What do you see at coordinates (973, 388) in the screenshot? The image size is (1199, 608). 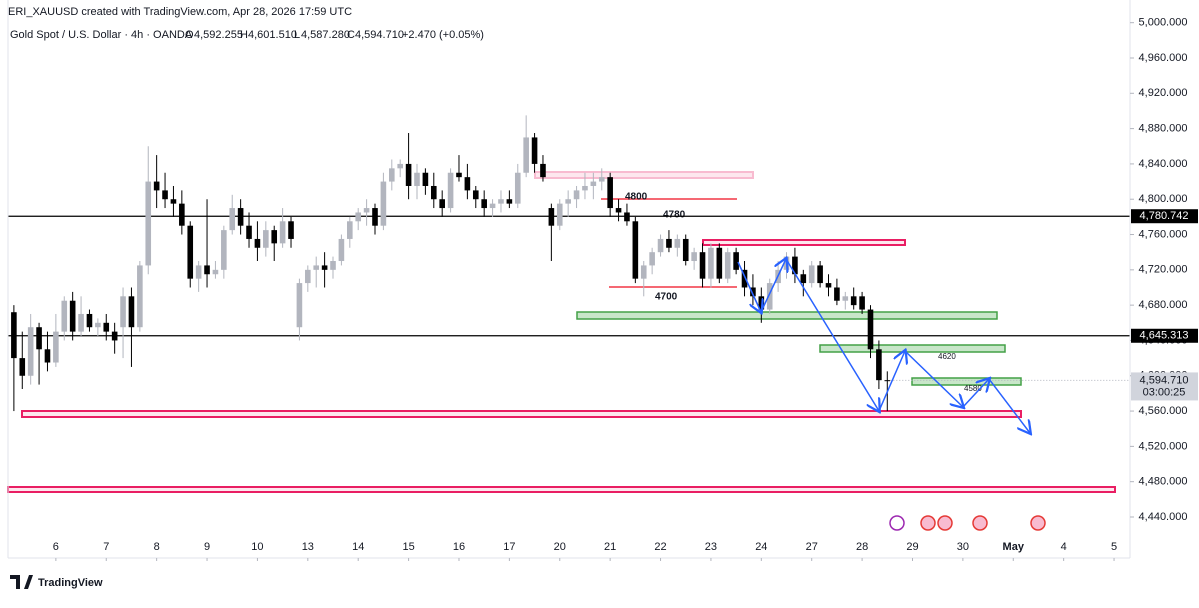 I see `annotation: 4580` at bounding box center [973, 388].